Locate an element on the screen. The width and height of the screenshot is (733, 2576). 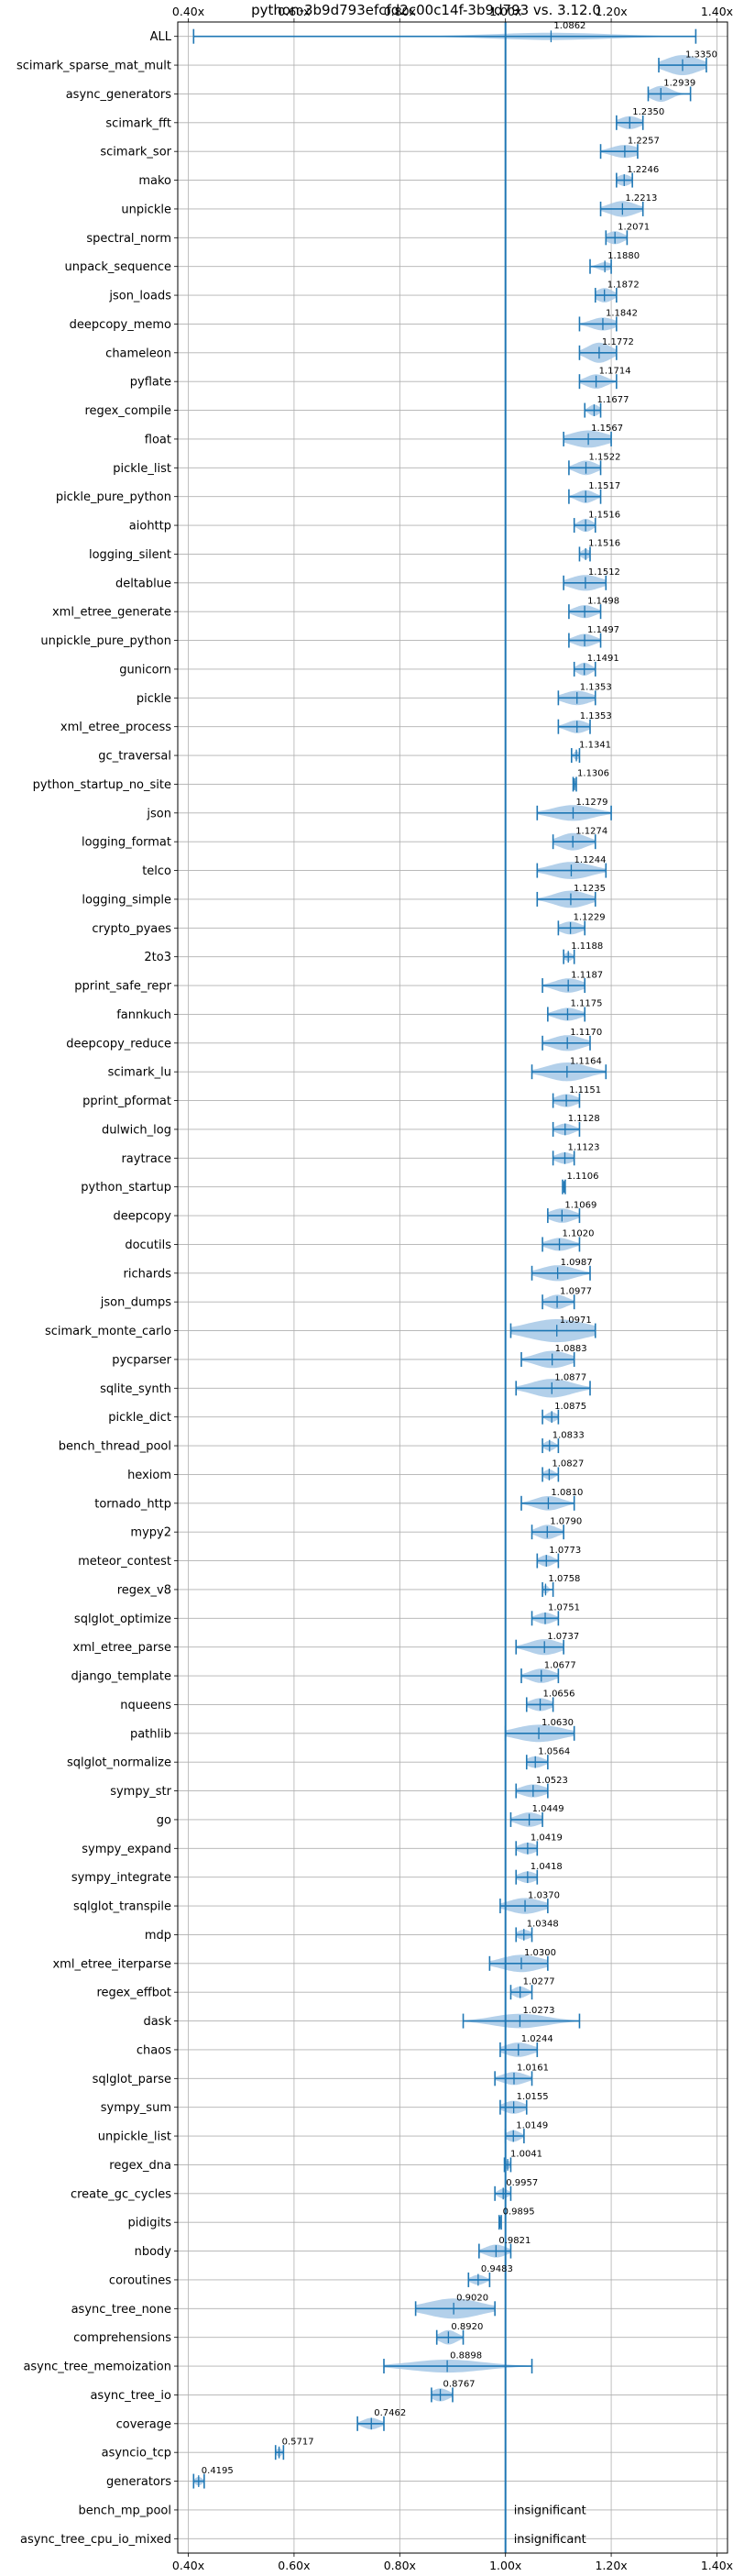
value-label: 1.1842 is located at coordinates (622, 314).